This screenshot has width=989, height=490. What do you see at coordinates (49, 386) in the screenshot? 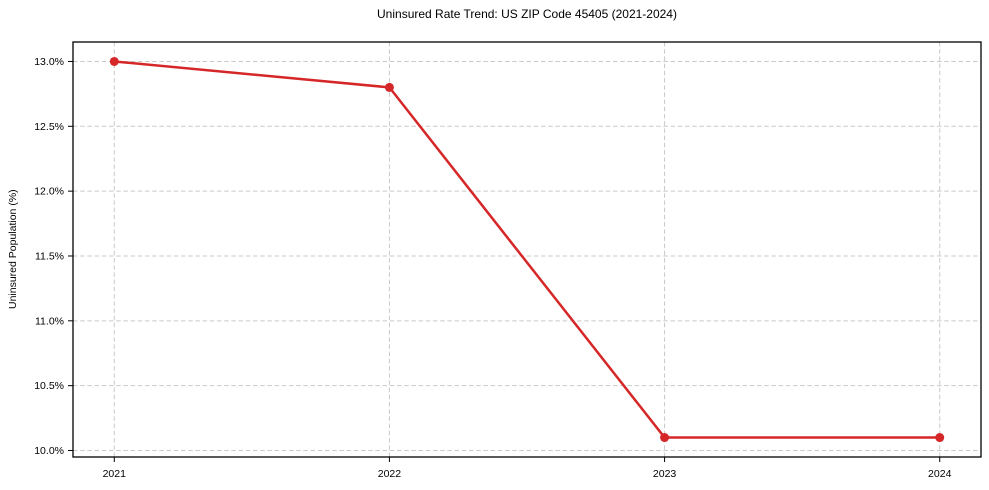
I see `y-tick-label: 10.5%` at bounding box center [49, 386].